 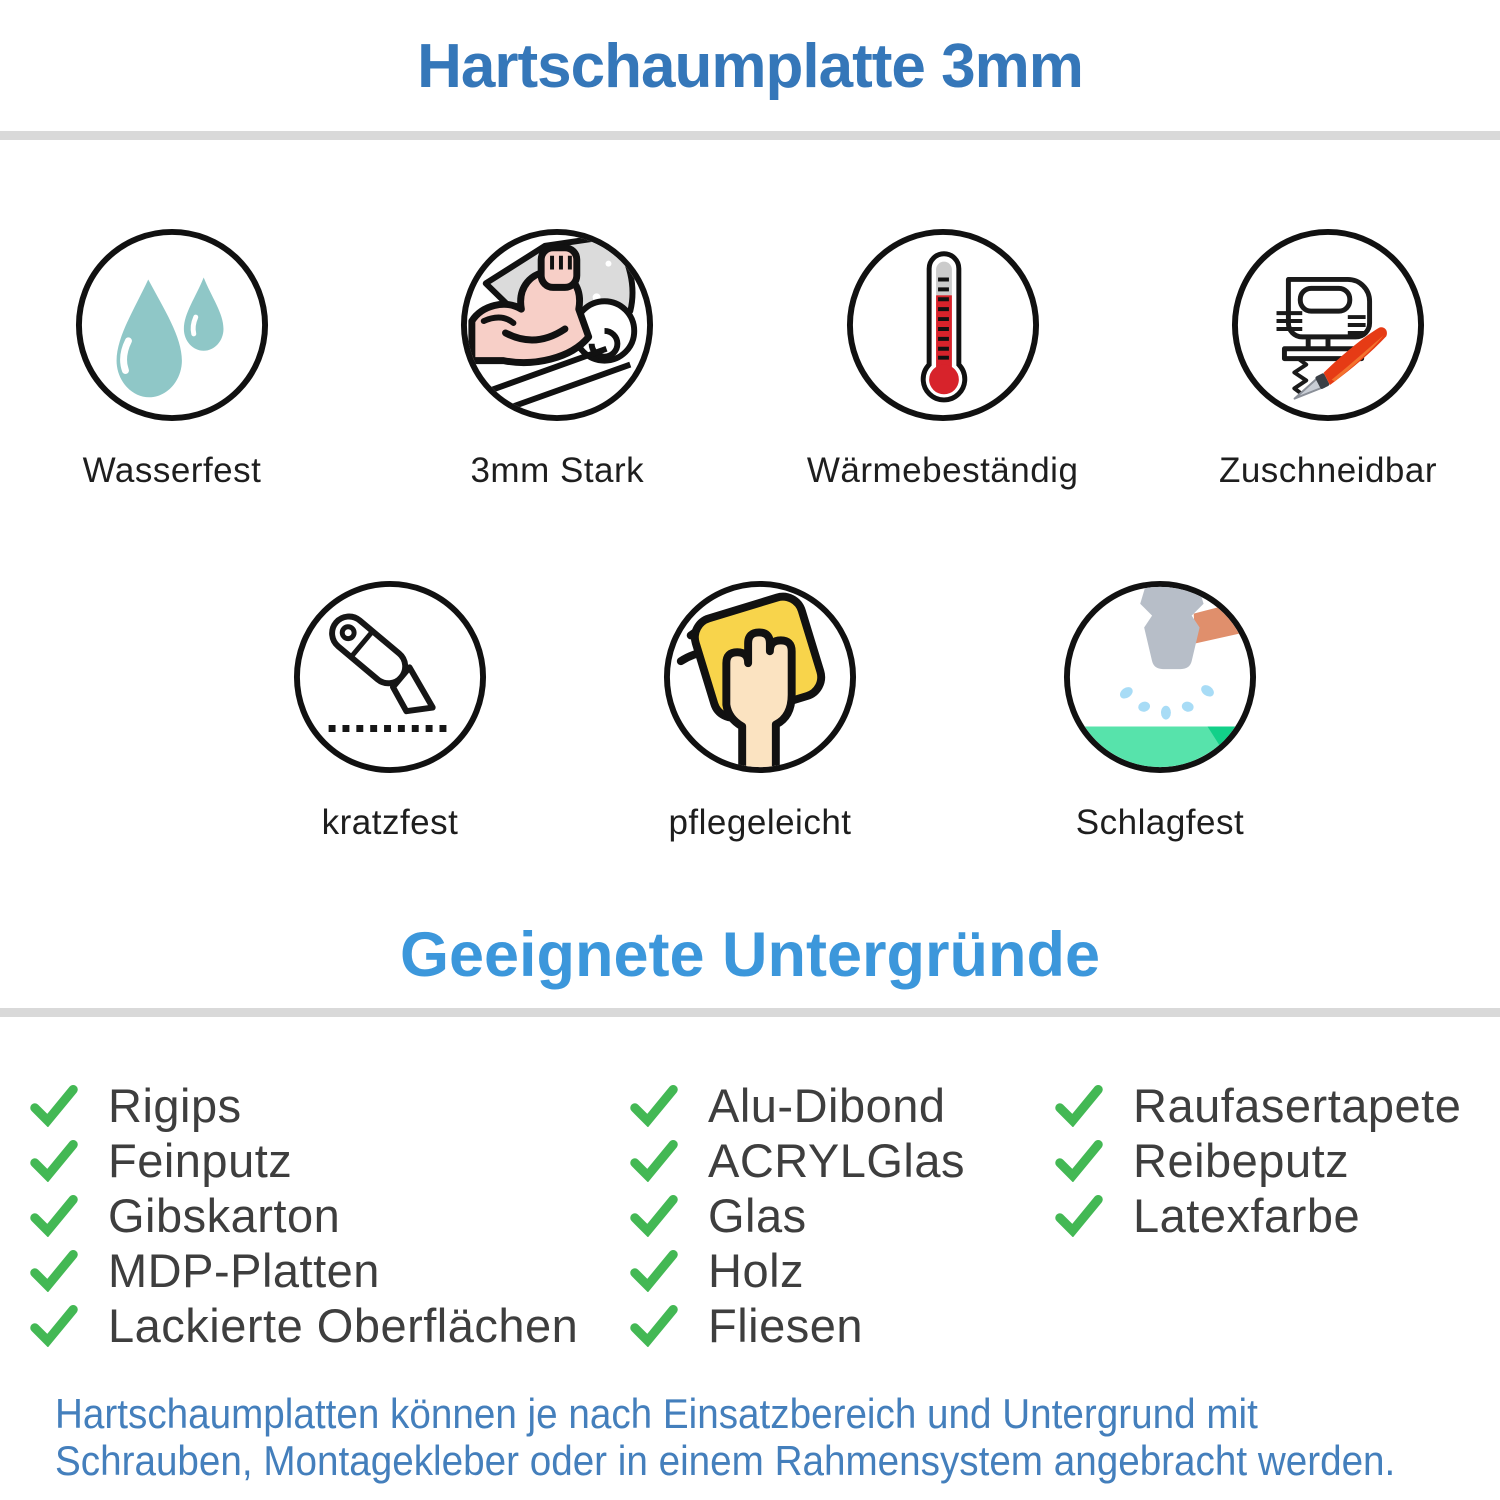 I want to click on list-item: Reibeputz, so click(x=1277, y=1160).